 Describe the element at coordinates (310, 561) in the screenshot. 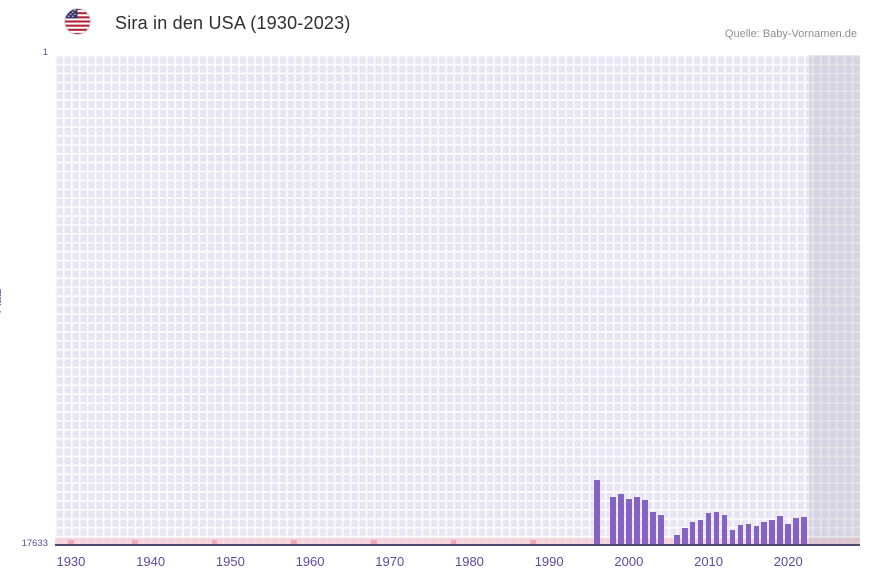

I see `x-axis-label-1960: 1960` at that location.